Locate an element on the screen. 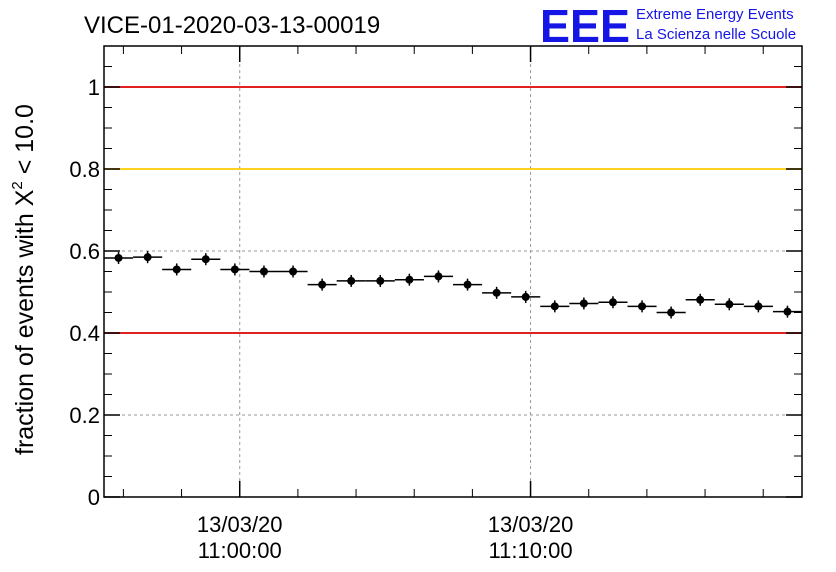 The width and height of the screenshot is (836, 572). x-tick-label-time: 11:00:00 is located at coordinates (240, 550).